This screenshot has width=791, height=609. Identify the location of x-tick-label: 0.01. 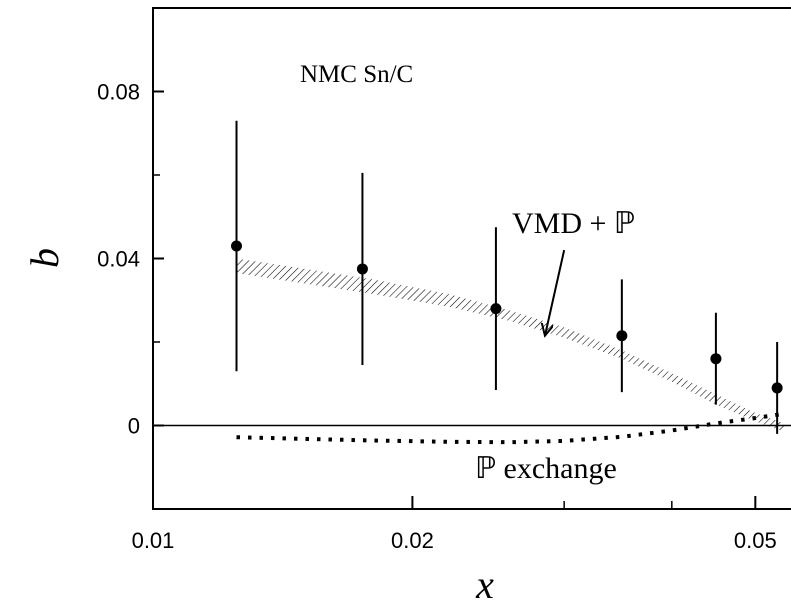
(153, 540).